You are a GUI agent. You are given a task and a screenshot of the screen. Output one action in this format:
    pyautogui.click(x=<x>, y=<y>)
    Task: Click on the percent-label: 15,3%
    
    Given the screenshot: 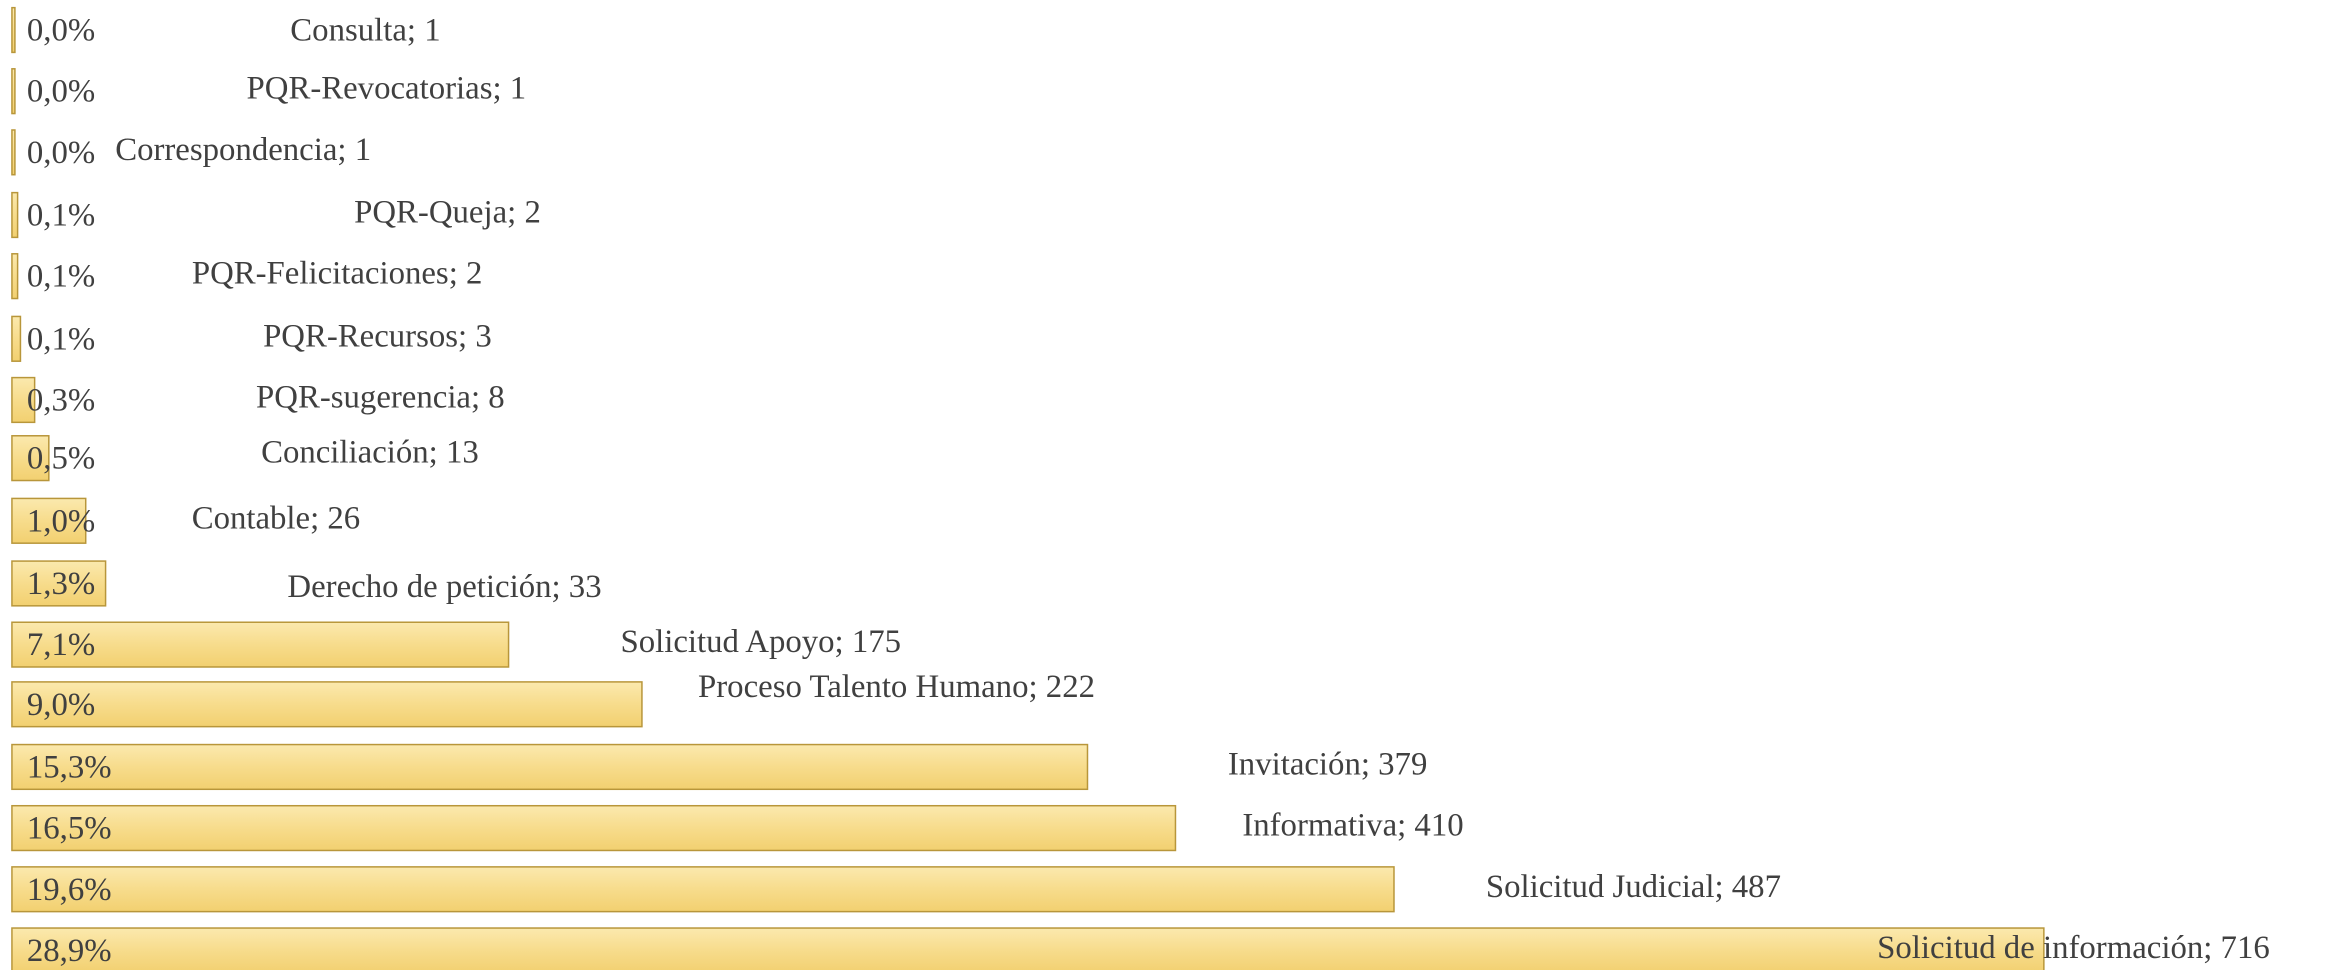 What is the action you would take?
    pyautogui.click(x=69, y=767)
    